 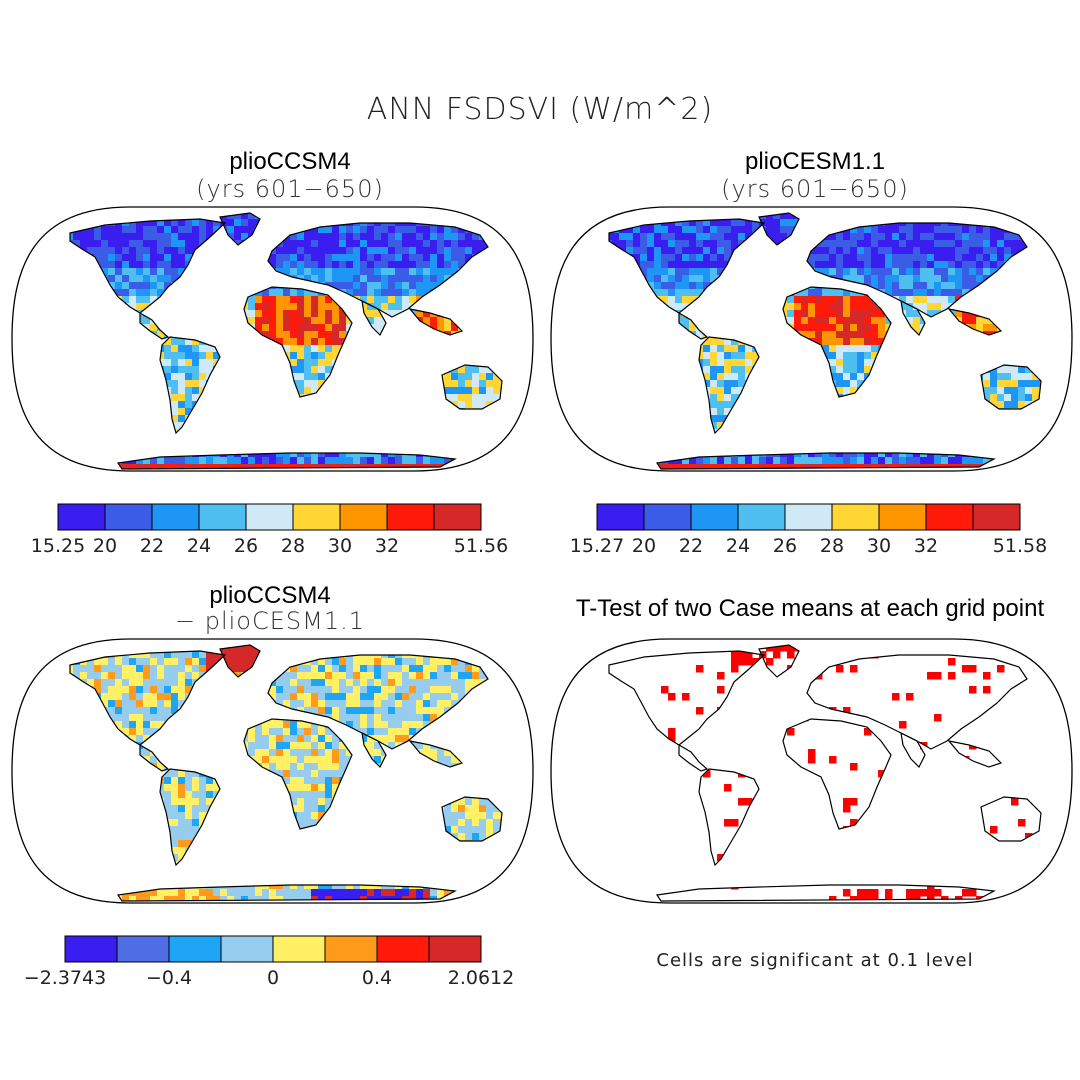 I want to click on panel-title-diff: plioCCSM4, so click(x=270, y=595).